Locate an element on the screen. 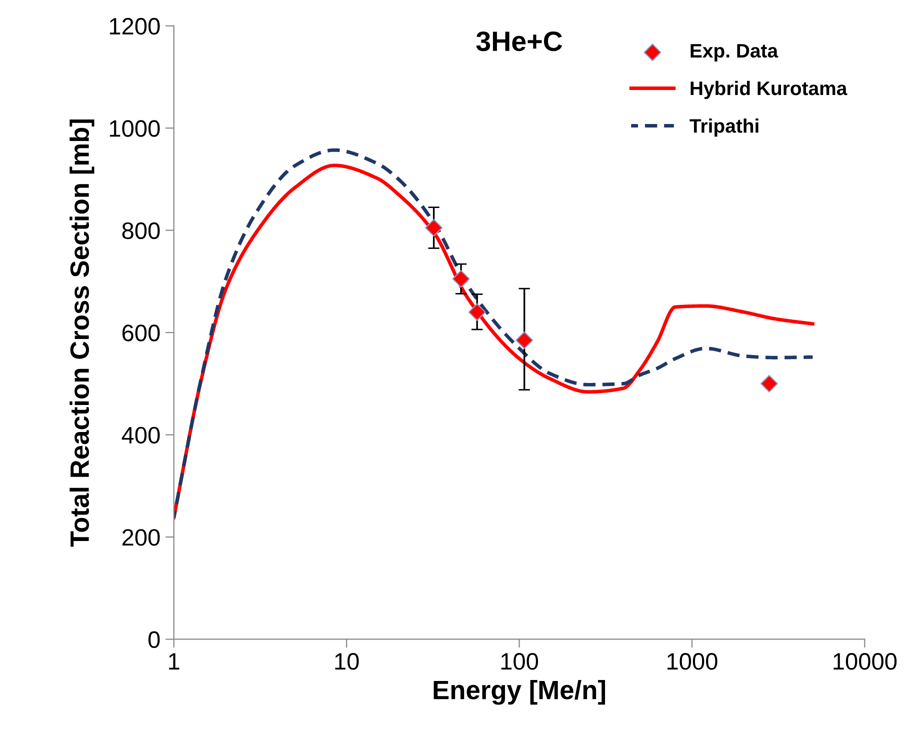 The height and width of the screenshot is (739, 915). x-tick-label: 100 is located at coordinates (519, 661).